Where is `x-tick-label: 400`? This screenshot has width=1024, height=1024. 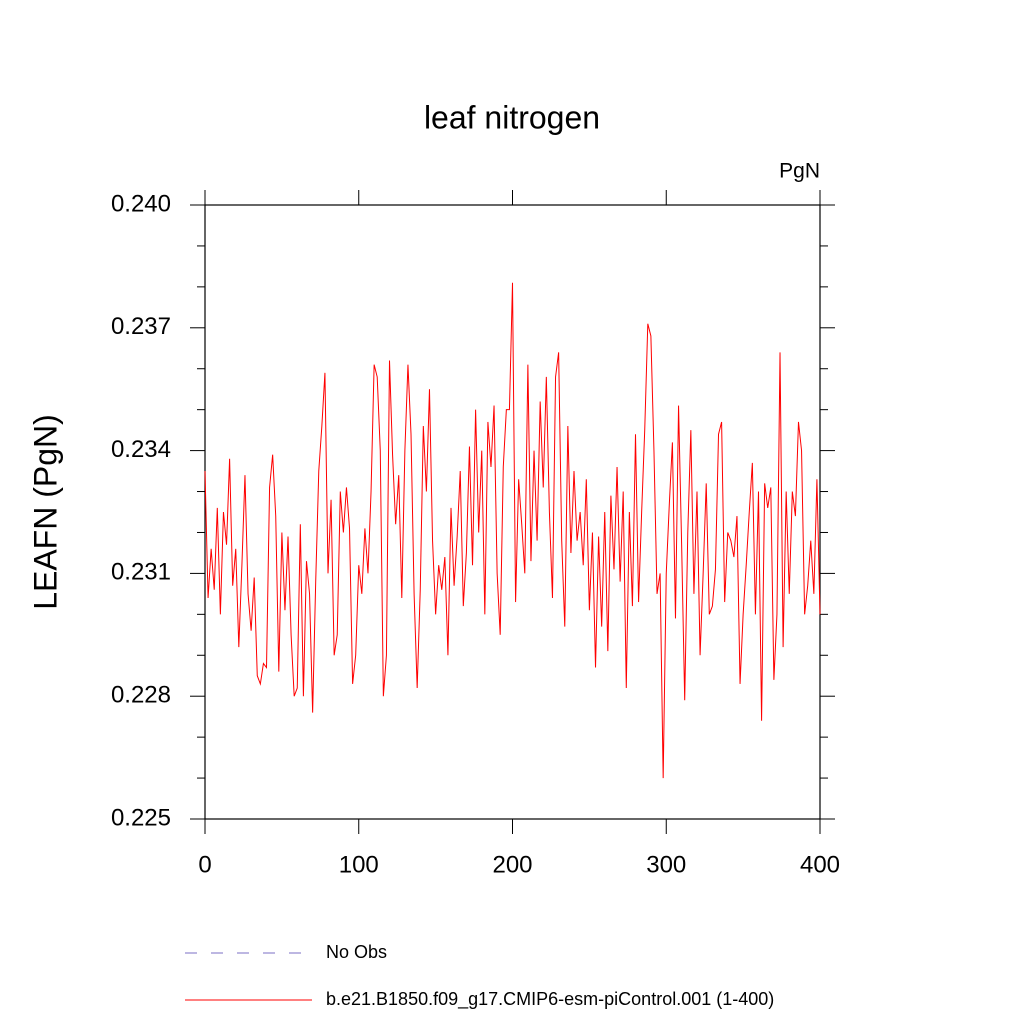 x-tick-label: 400 is located at coordinates (820, 864).